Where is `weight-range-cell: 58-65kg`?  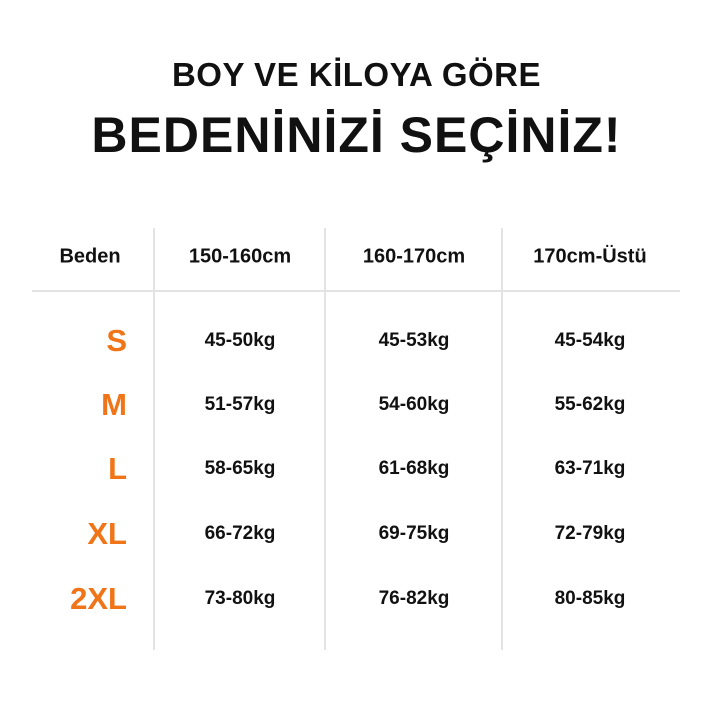 weight-range-cell: 58-65kg is located at coordinates (240, 468).